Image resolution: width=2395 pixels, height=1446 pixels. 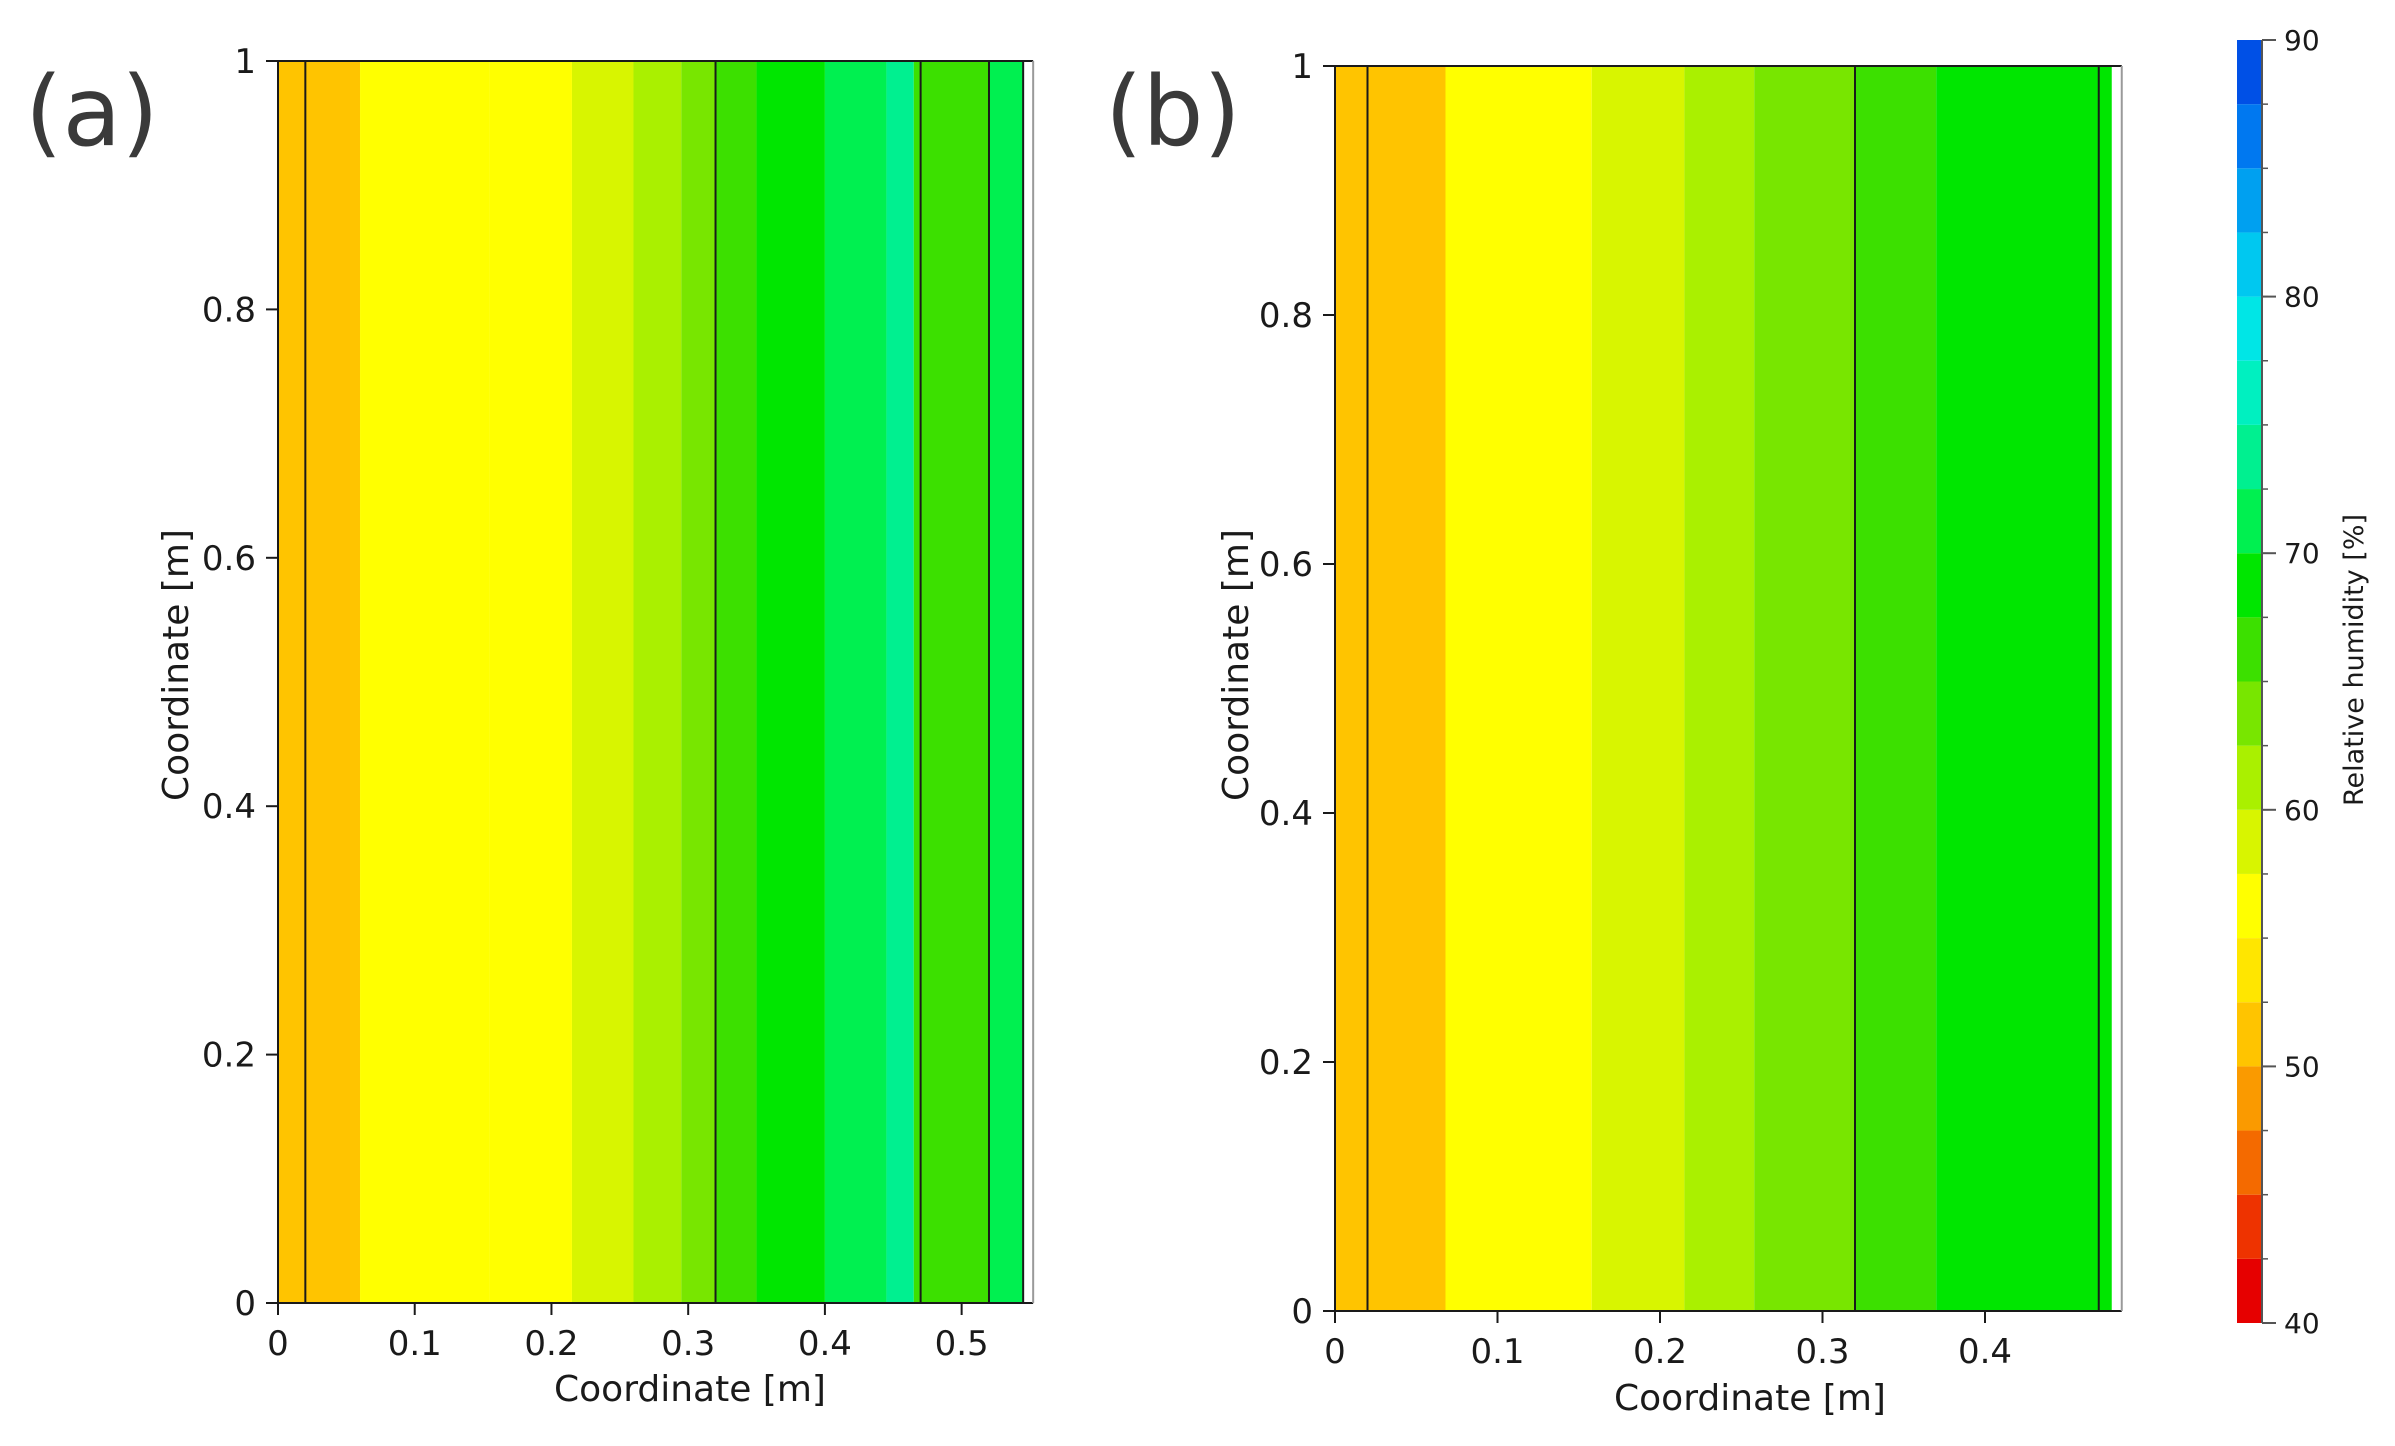 I want to click on panel-a-xtick-label-3: 0.3, so click(x=688, y=1344).